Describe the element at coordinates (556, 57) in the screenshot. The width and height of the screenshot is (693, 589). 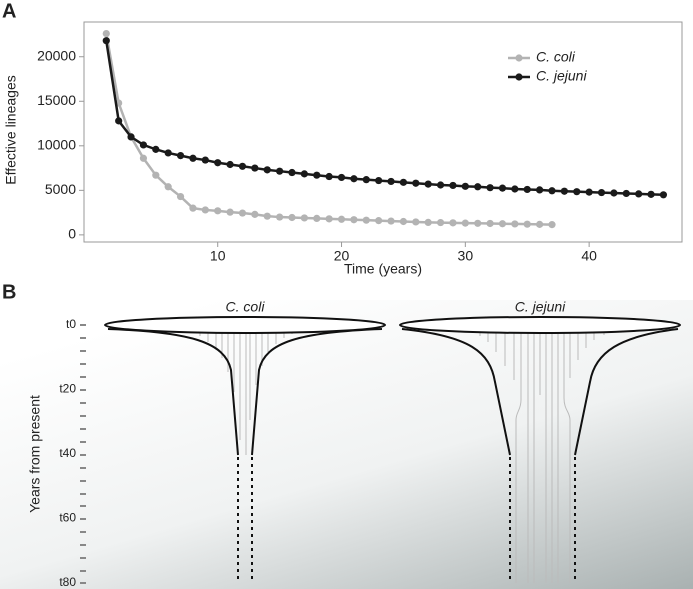
I see `legend-label: C. coli` at that location.